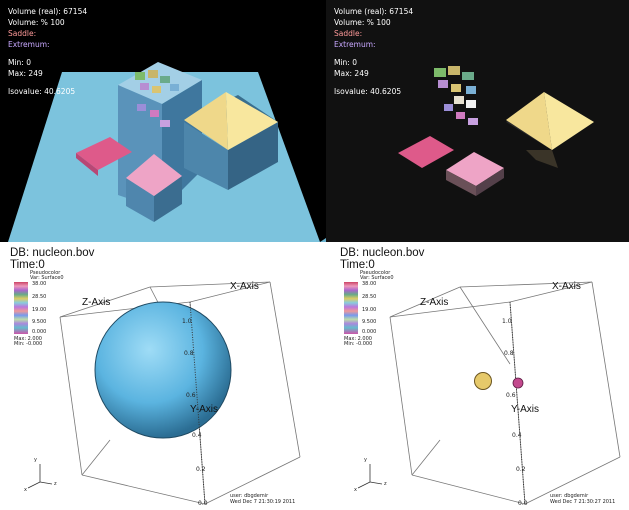 This screenshot has height=510, width=629. I want to click on date-label: Wed Dec 7 21:30:27 2011, so click(583, 502).